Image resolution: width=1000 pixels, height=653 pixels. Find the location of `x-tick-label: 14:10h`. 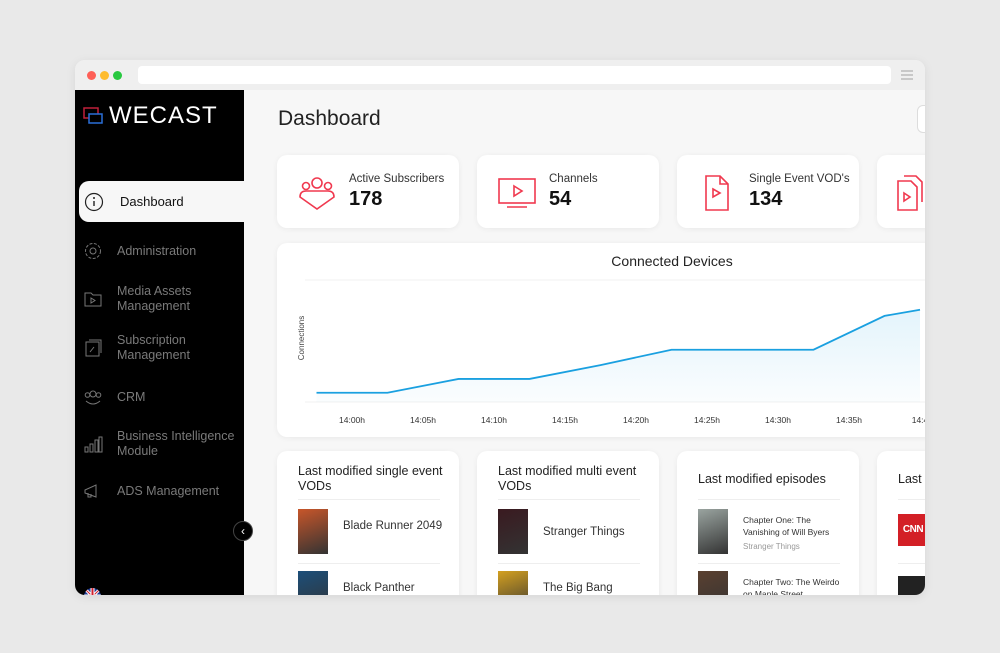

x-tick-label: 14:10h is located at coordinates (494, 420).